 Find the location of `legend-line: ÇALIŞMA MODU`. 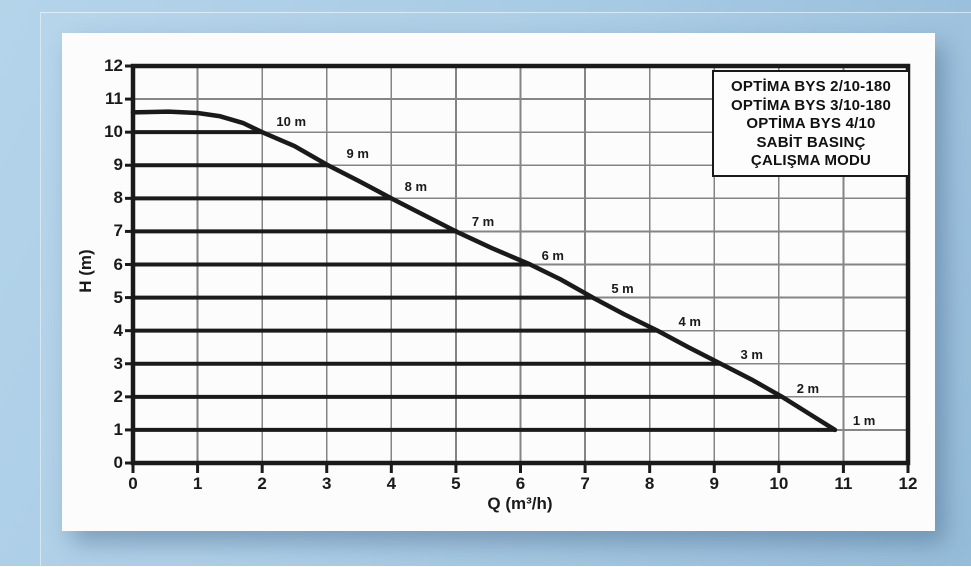

legend-line: ÇALIŞMA MODU is located at coordinates (811, 161).